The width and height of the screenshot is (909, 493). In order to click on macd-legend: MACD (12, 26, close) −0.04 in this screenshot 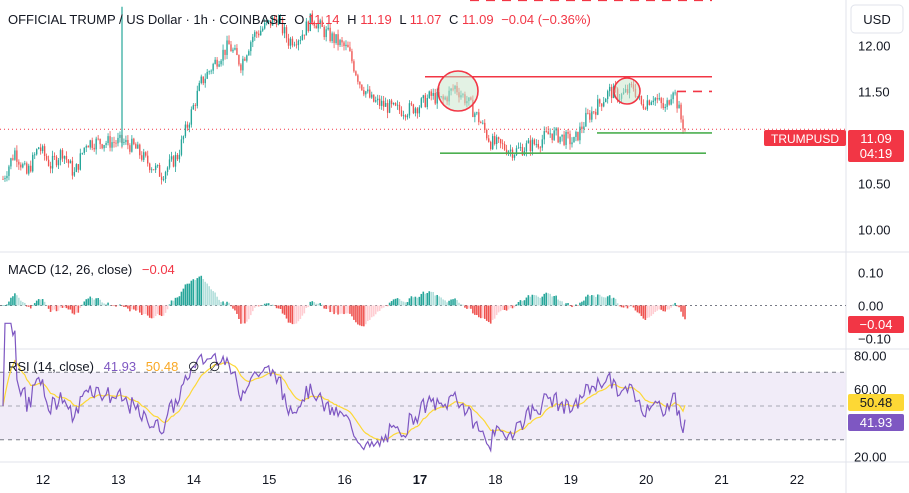, I will do `click(91, 269)`.